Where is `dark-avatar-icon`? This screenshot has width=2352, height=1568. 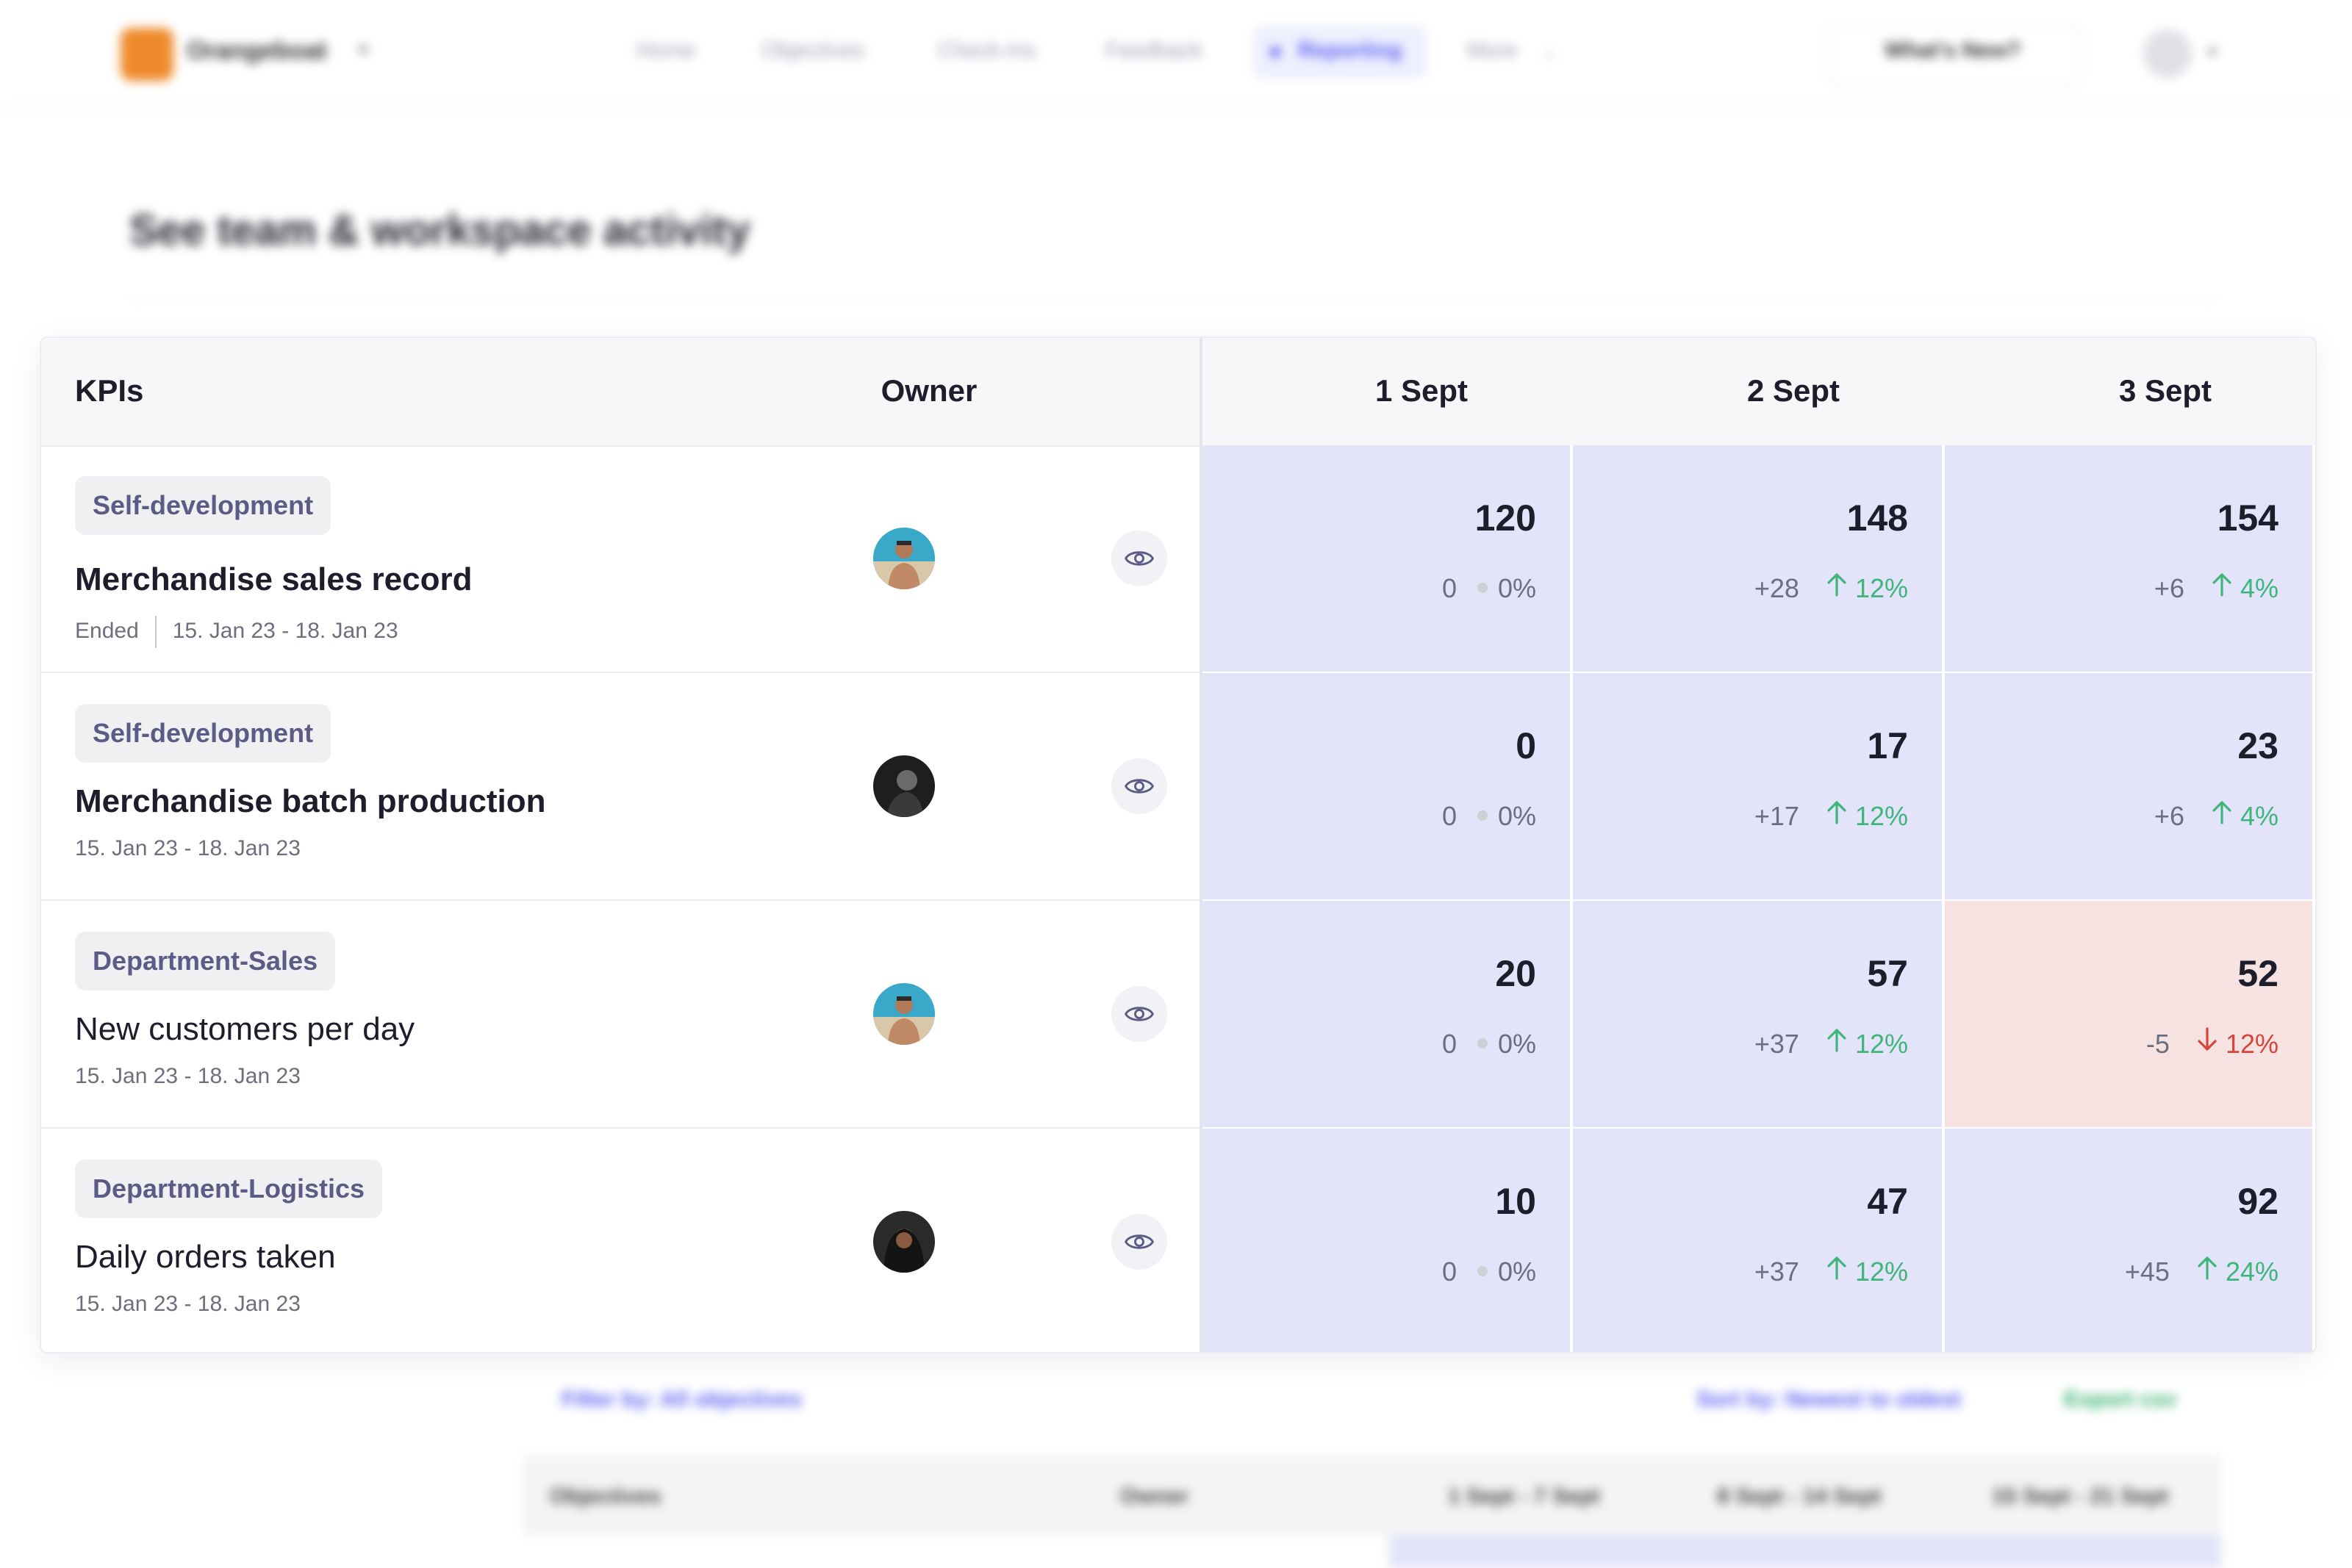
dark-avatar-icon is located at coordinates (904, 786).